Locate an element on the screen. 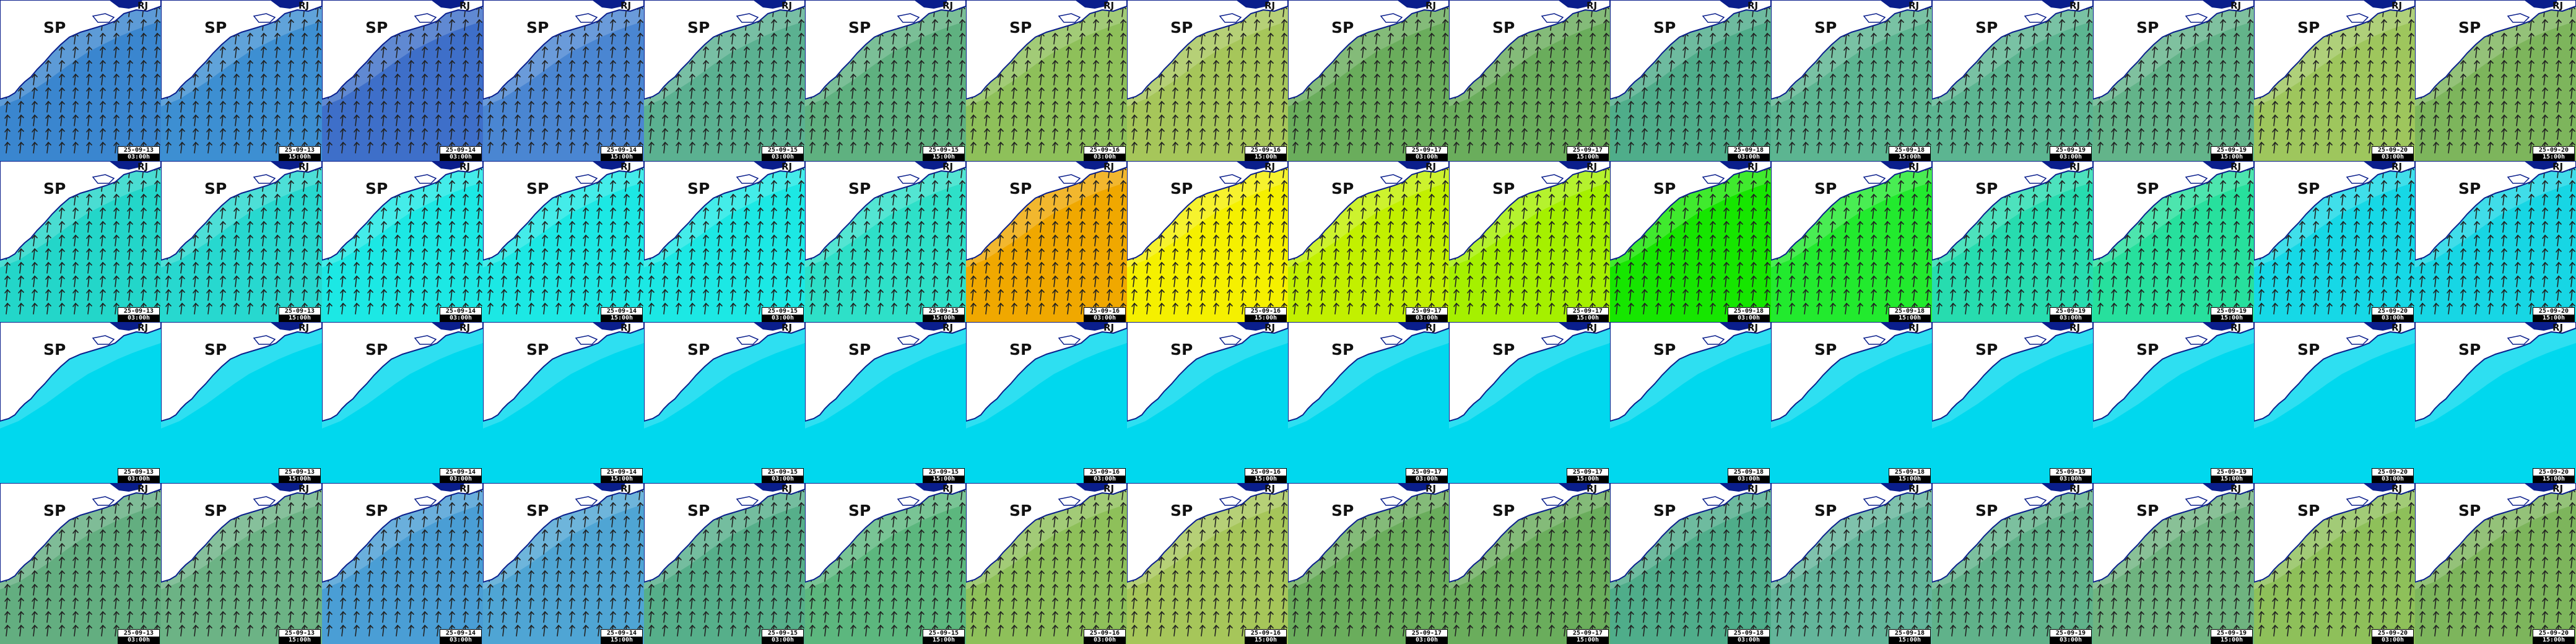 The height and width of the screenshot is (644, 2576). forecast-tile: SP RJ 25-09-19 15:00h is located at coordinates (2173, 563).